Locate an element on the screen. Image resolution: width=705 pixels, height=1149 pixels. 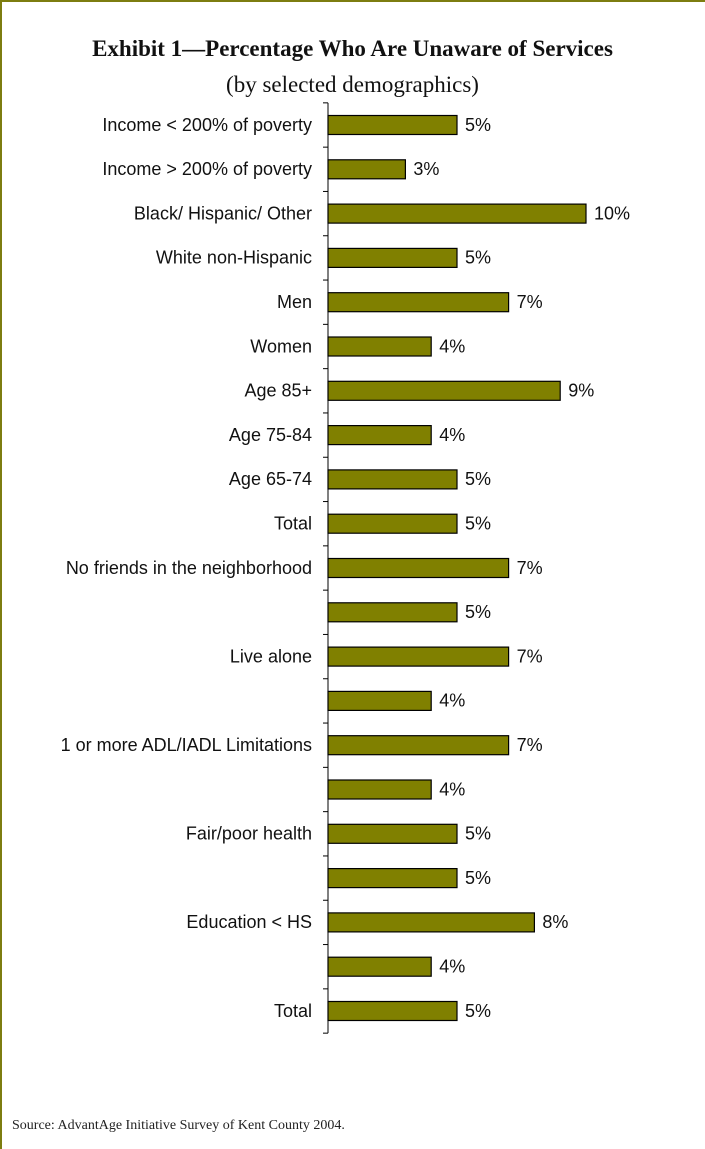
category-label: Age 85+ is located at coordinates (278, 391).